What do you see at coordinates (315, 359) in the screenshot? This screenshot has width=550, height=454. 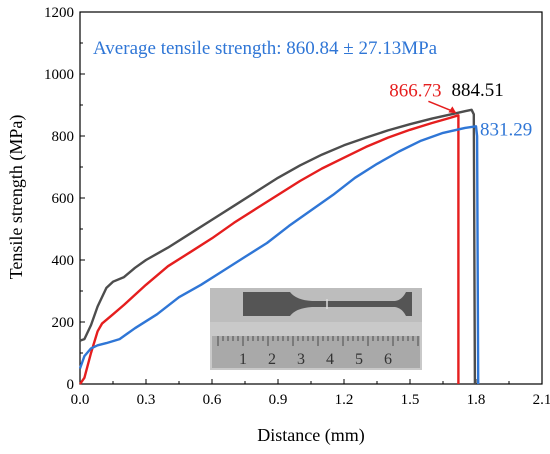 I see `ruler-labels: 1 2 3 4 5 6` at bounding box center [315, 359].